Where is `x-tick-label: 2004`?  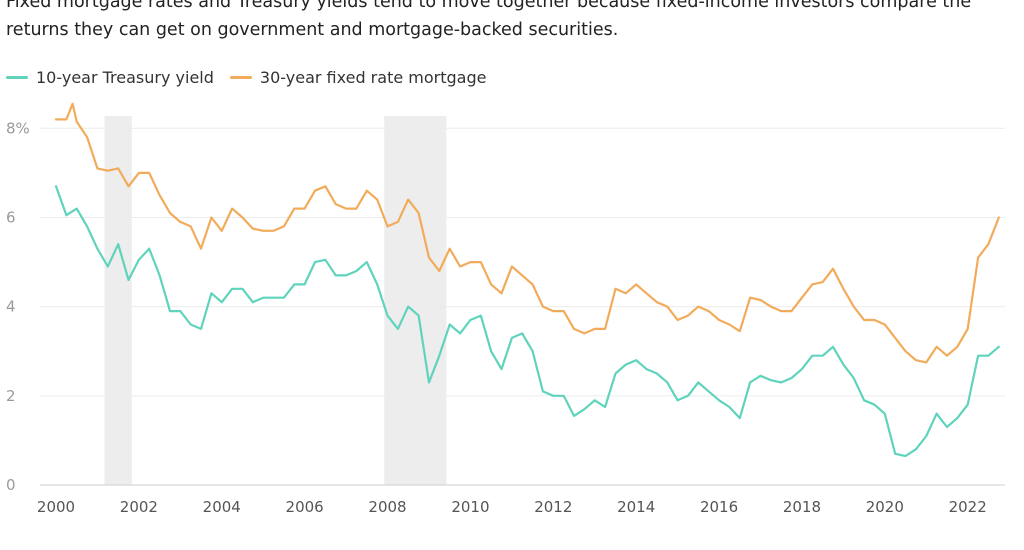
x-tick-label: 2004 is located at coordinates (222, 507).